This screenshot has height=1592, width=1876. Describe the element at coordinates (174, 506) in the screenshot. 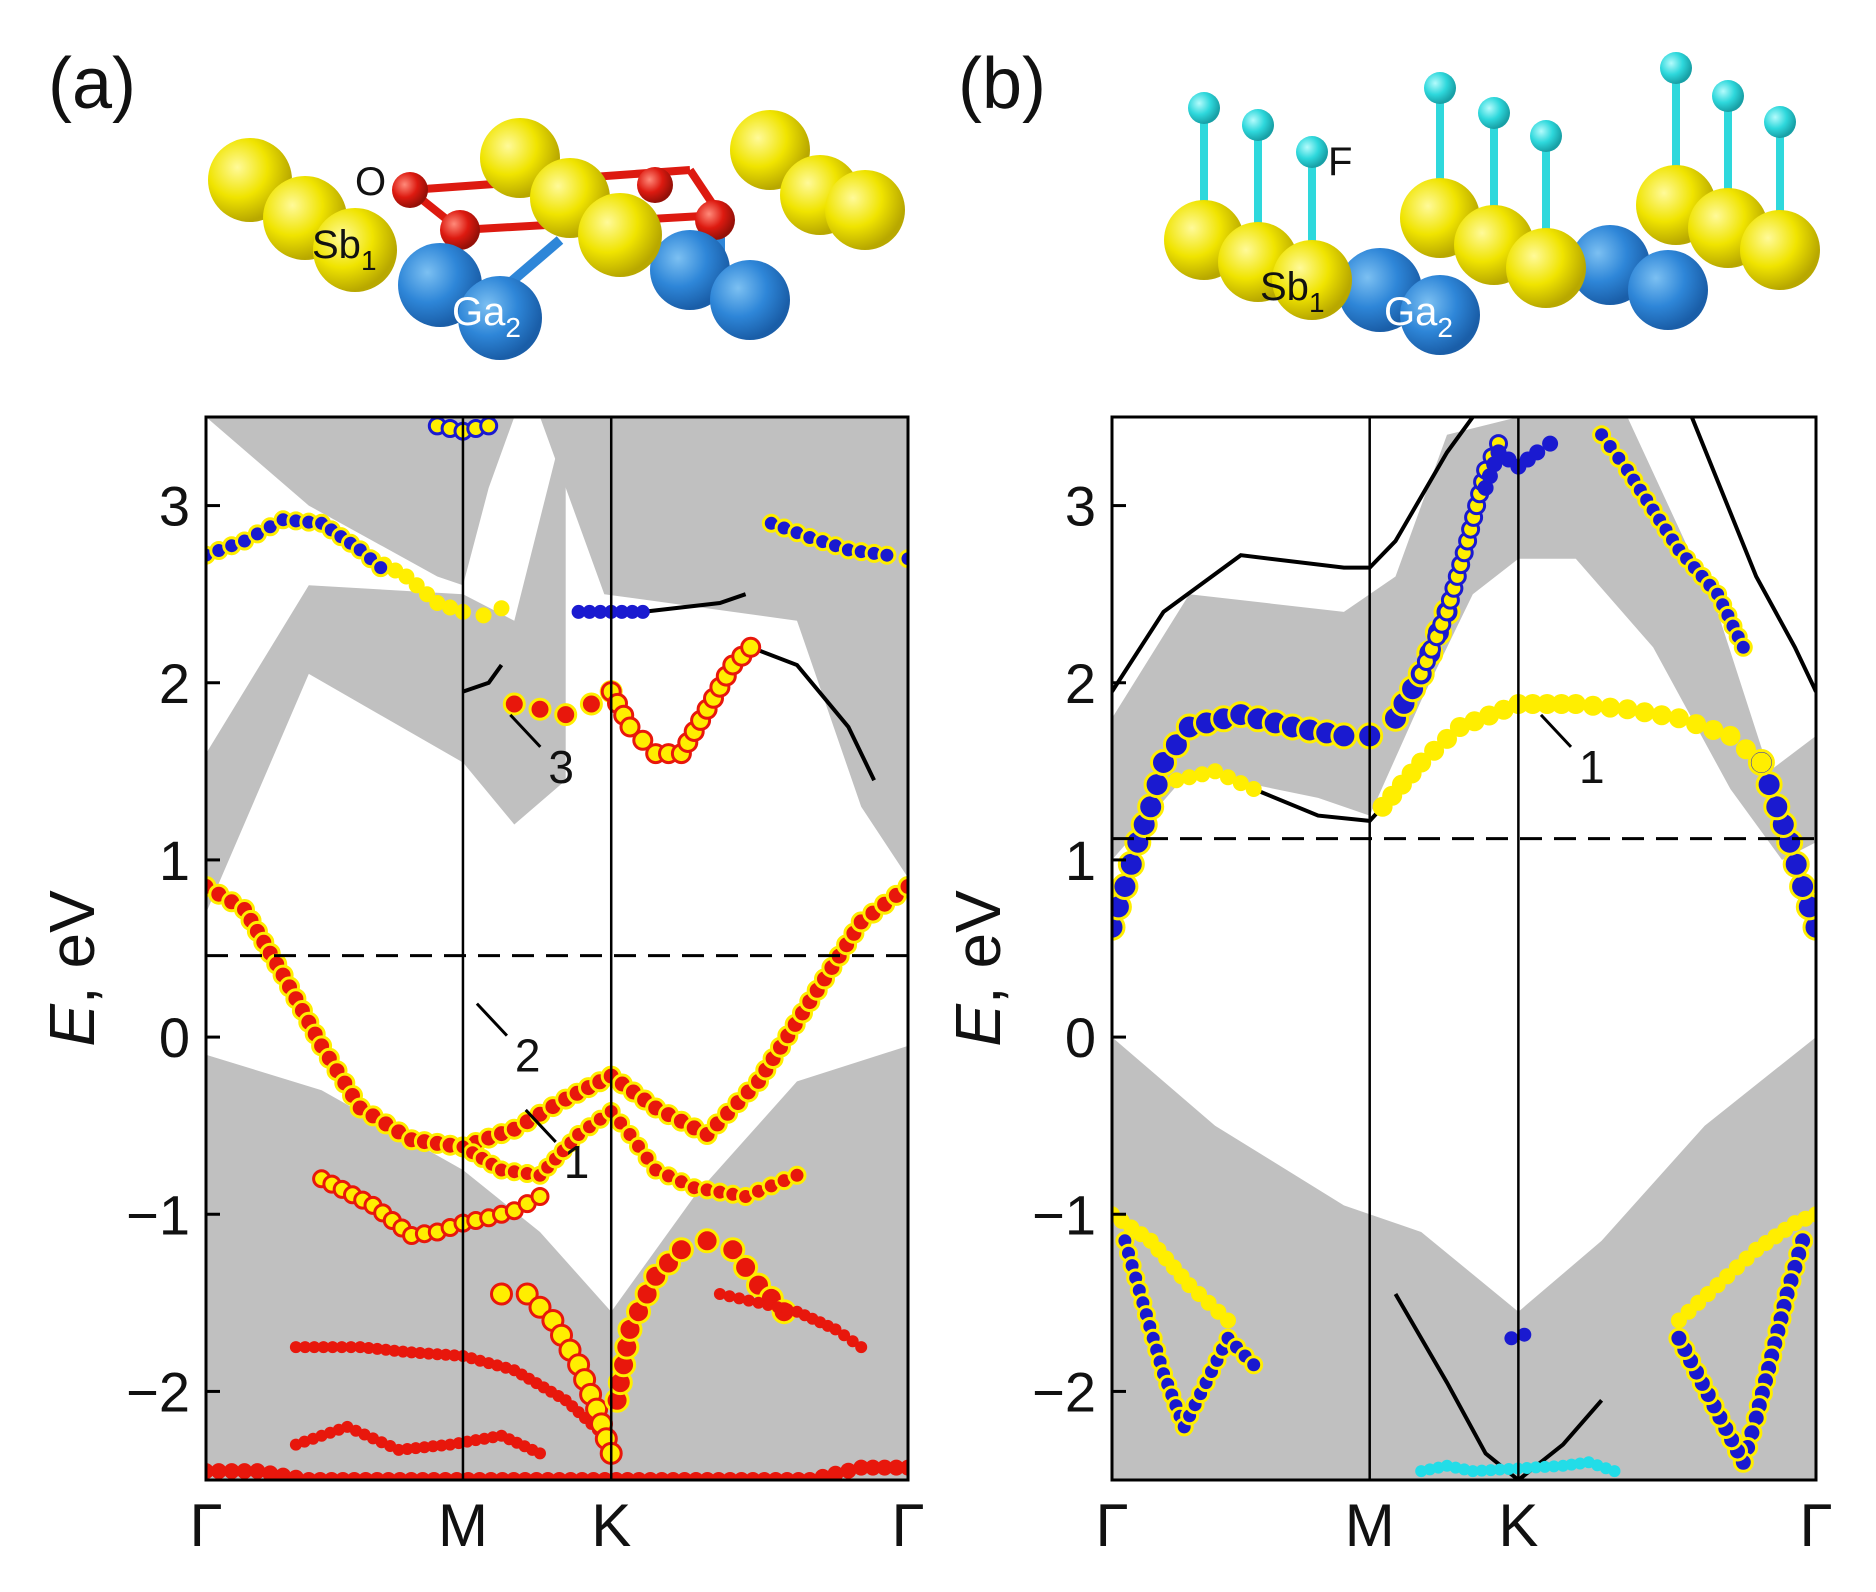

I see `y-tick-label: 3` at that location.